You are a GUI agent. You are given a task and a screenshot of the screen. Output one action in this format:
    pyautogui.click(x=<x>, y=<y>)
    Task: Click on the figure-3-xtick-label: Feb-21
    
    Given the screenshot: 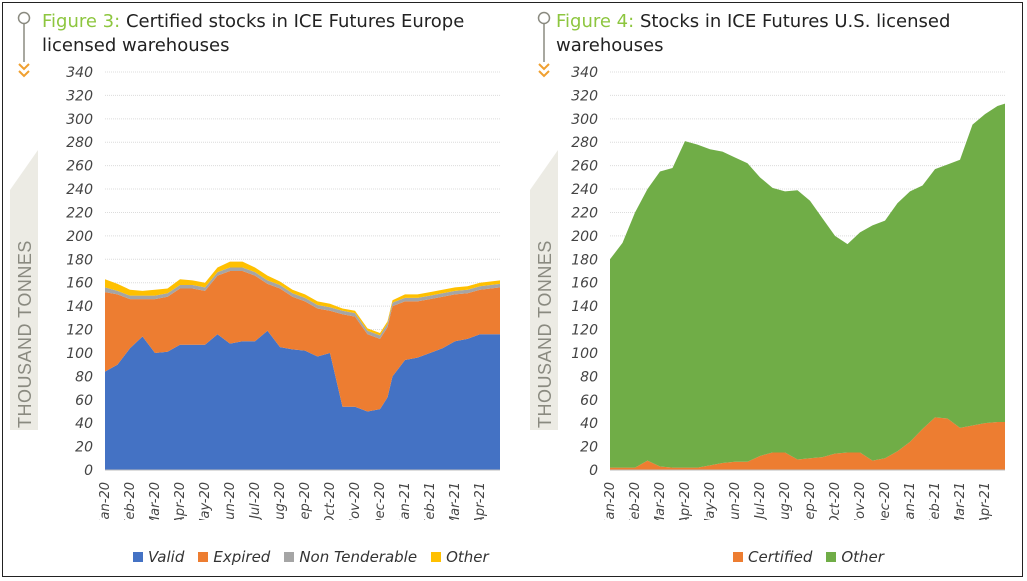 What is the action you would take?
    pyautogui.click(x=430, y=501)
    